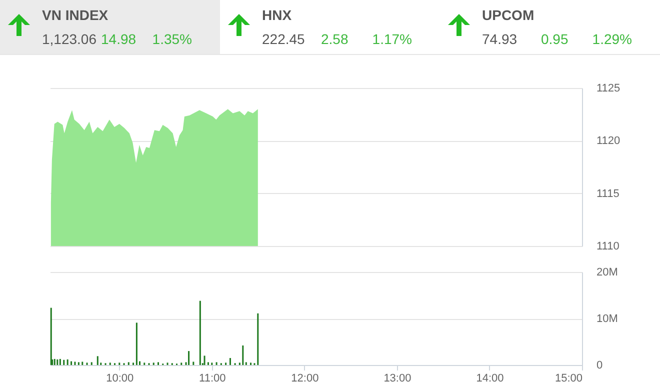  What do you see at coordinates (607, 319) in the screenshot?
I see `y-tick-label: 10M` at bounding box center [607, 319].